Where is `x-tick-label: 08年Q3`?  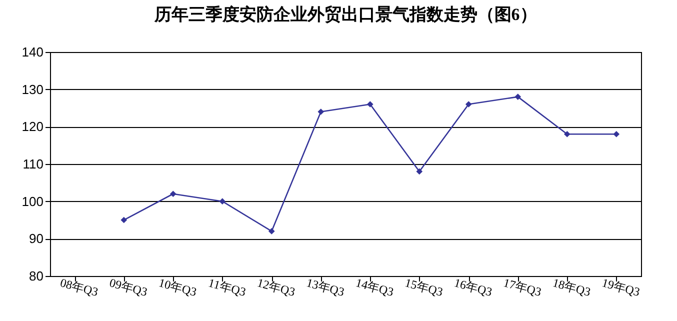 x-tick-label: 08年Q3 is located at coordinates (79, 288).